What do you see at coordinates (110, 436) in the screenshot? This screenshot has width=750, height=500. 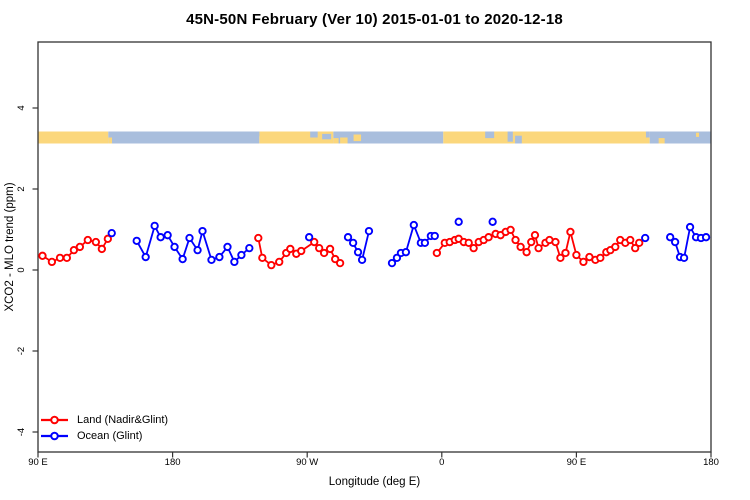 I see `legend-label-ocean: Ocean (Glint)` at bounding box center [110, 436].